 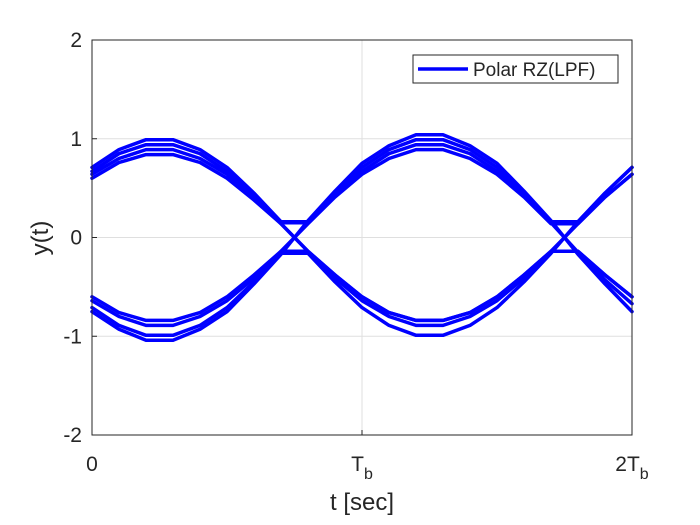 I want to click on y-tick-label: -1, so click(x=72, y=336).